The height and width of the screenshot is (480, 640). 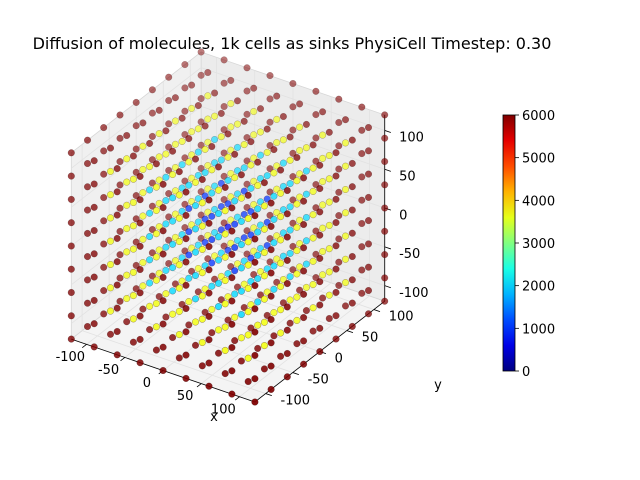 I want to click on colorbar-tick-label: 2000, so click(x=538, y=287).